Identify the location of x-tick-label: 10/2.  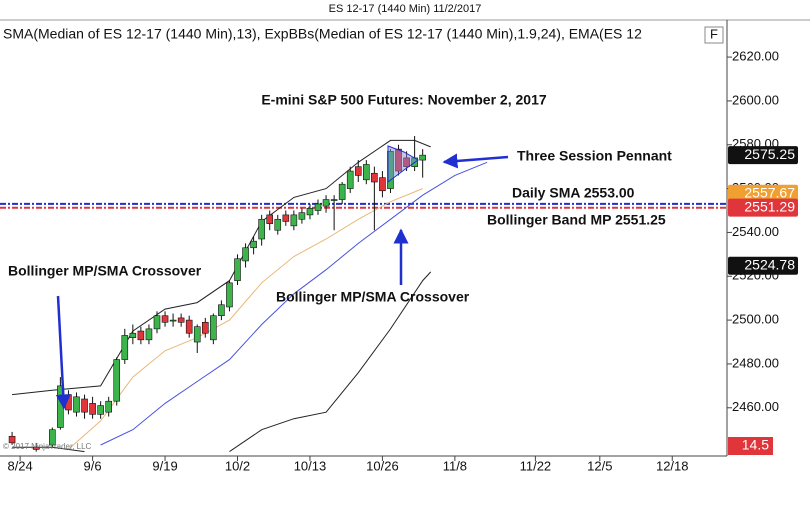
(237, 465).